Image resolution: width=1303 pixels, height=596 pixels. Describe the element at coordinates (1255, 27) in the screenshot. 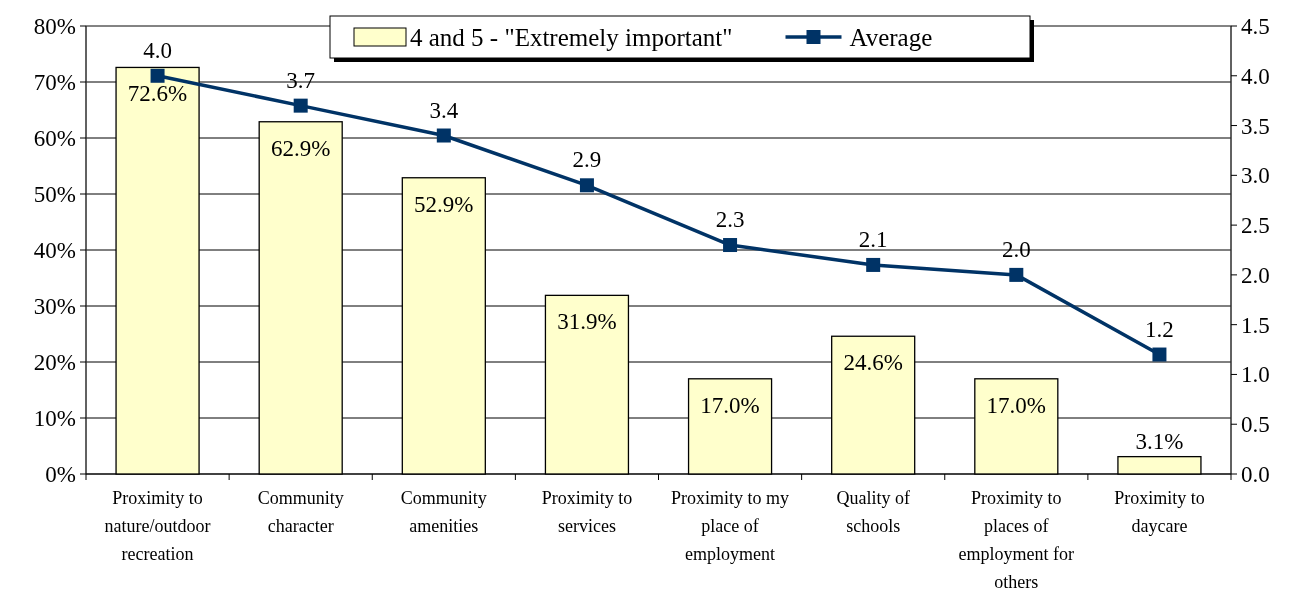

I see `y2-tick-label: 4.5` at that location.